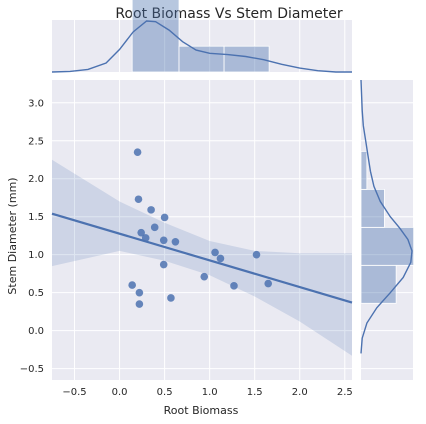 This screenshot has width=426, height=424. Describe the element at coordinates (36, 103) in the screenshot. I see `y-tick-label: 3.0` at that location.